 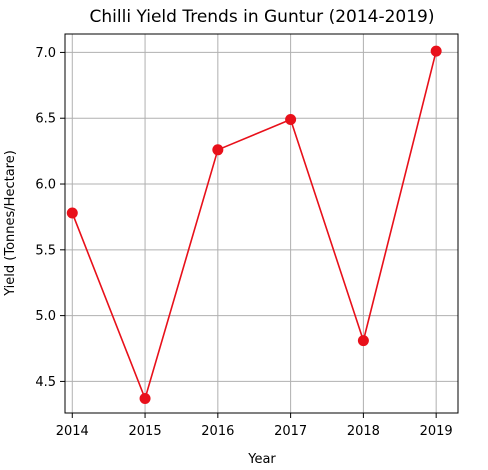 I want to click on x-tick-label: 2016, so click(x=217, y=431).